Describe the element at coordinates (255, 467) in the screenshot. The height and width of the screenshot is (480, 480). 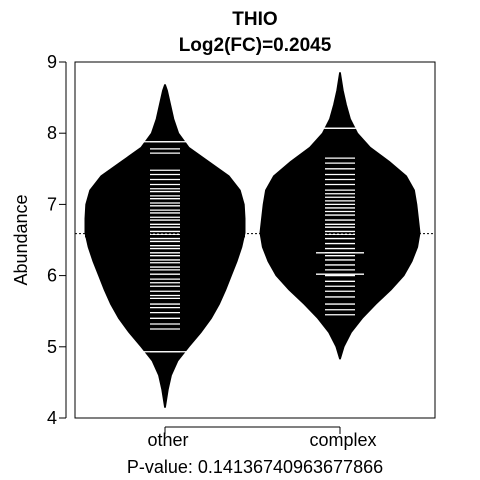
I see `p-value-label: P-value: 0.14136740963677866` at that location.